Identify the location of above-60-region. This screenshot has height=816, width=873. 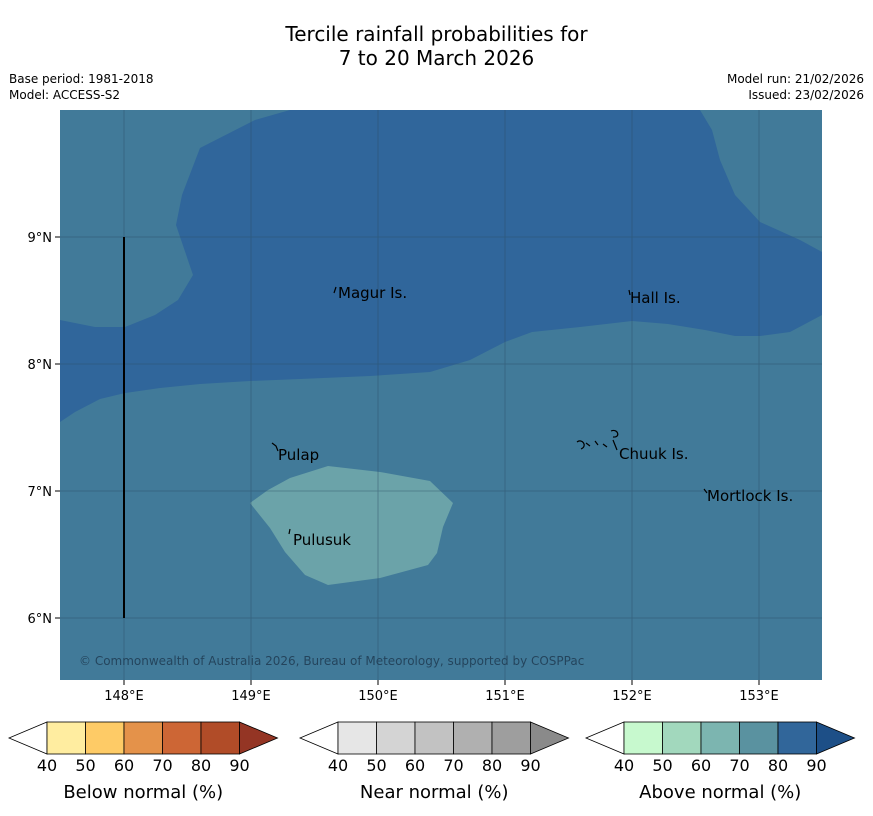
(351, 525).